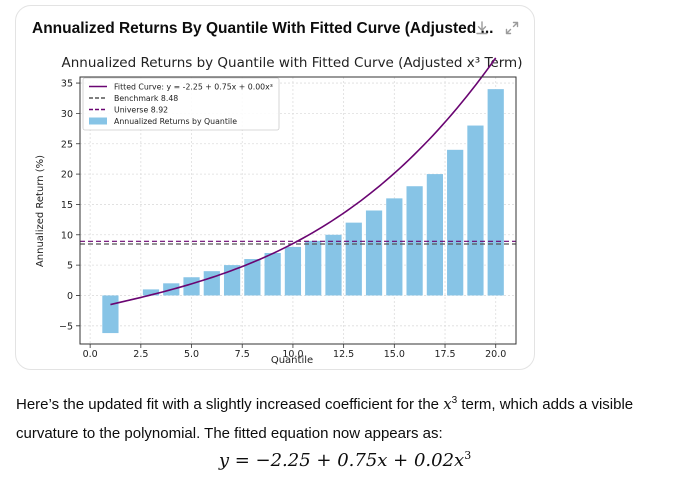 This screenshot has height=486, width=690. I want to click on y-tick-label: 0, so click(70, 296).